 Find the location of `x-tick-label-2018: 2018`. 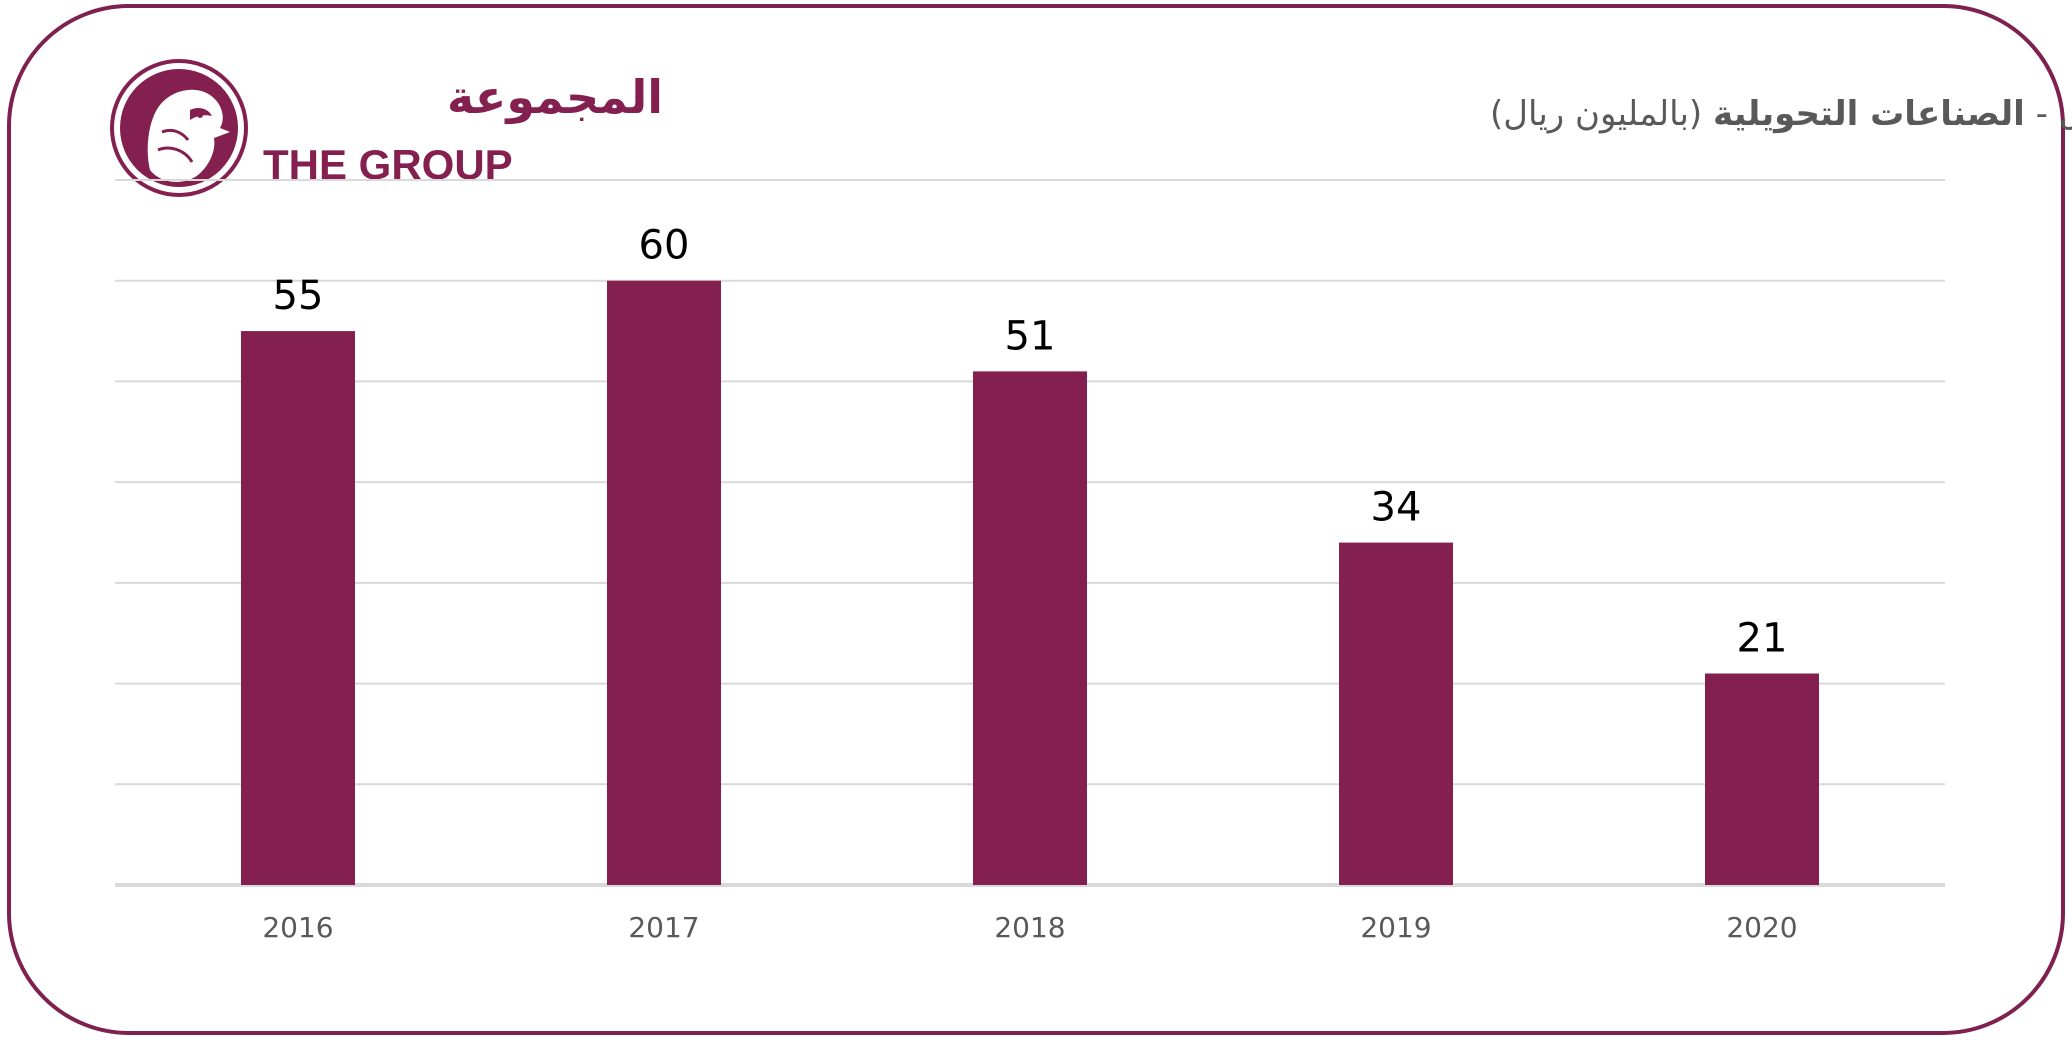

x-tick-label-2018: 2018 is located at coordinates (1029, 927).